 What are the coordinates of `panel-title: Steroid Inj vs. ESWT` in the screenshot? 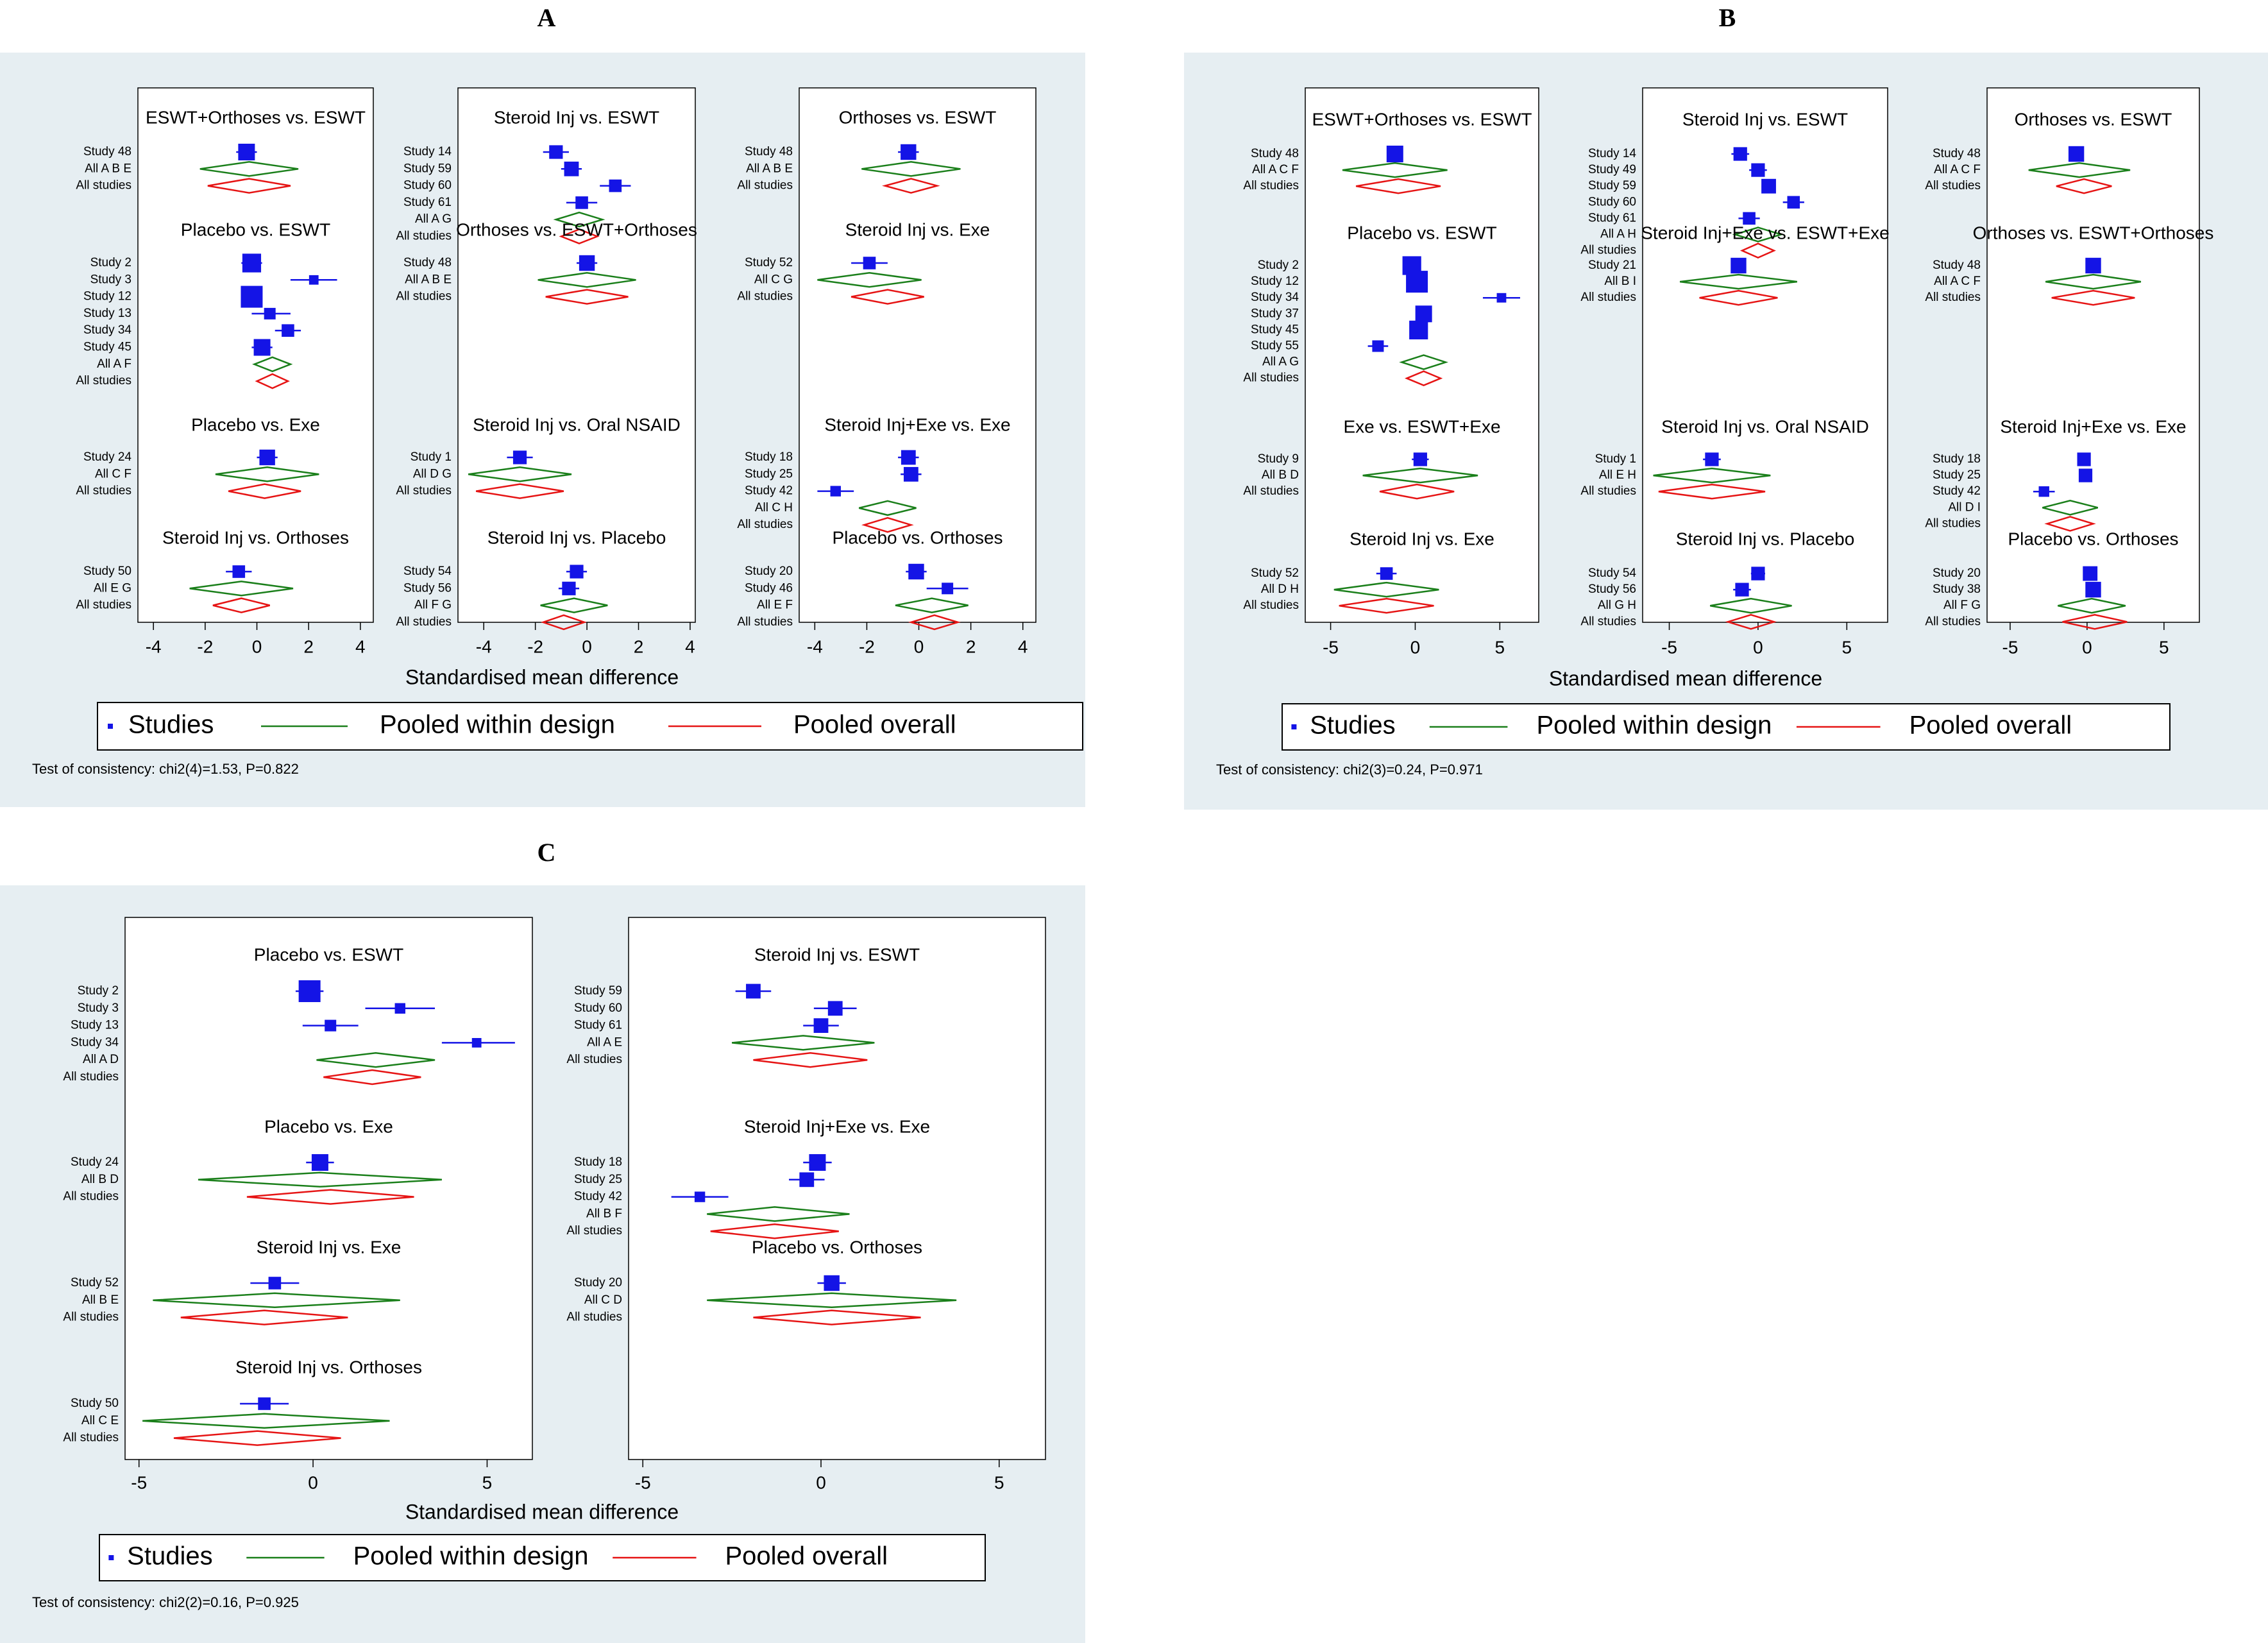 It's located at (1765, 119).